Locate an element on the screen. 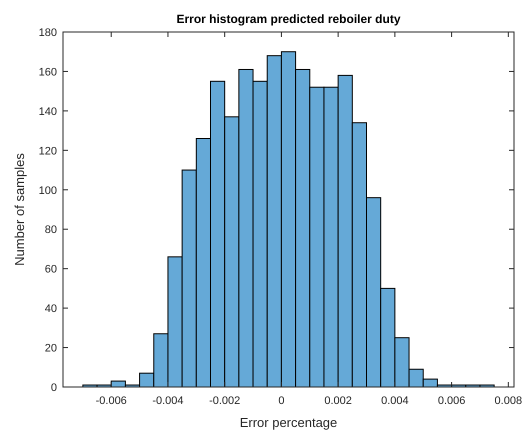 Image resolution: width=532 pixels, height=430 pixels. x-tick-label: 0.006 is located at coordinates (452, 401).